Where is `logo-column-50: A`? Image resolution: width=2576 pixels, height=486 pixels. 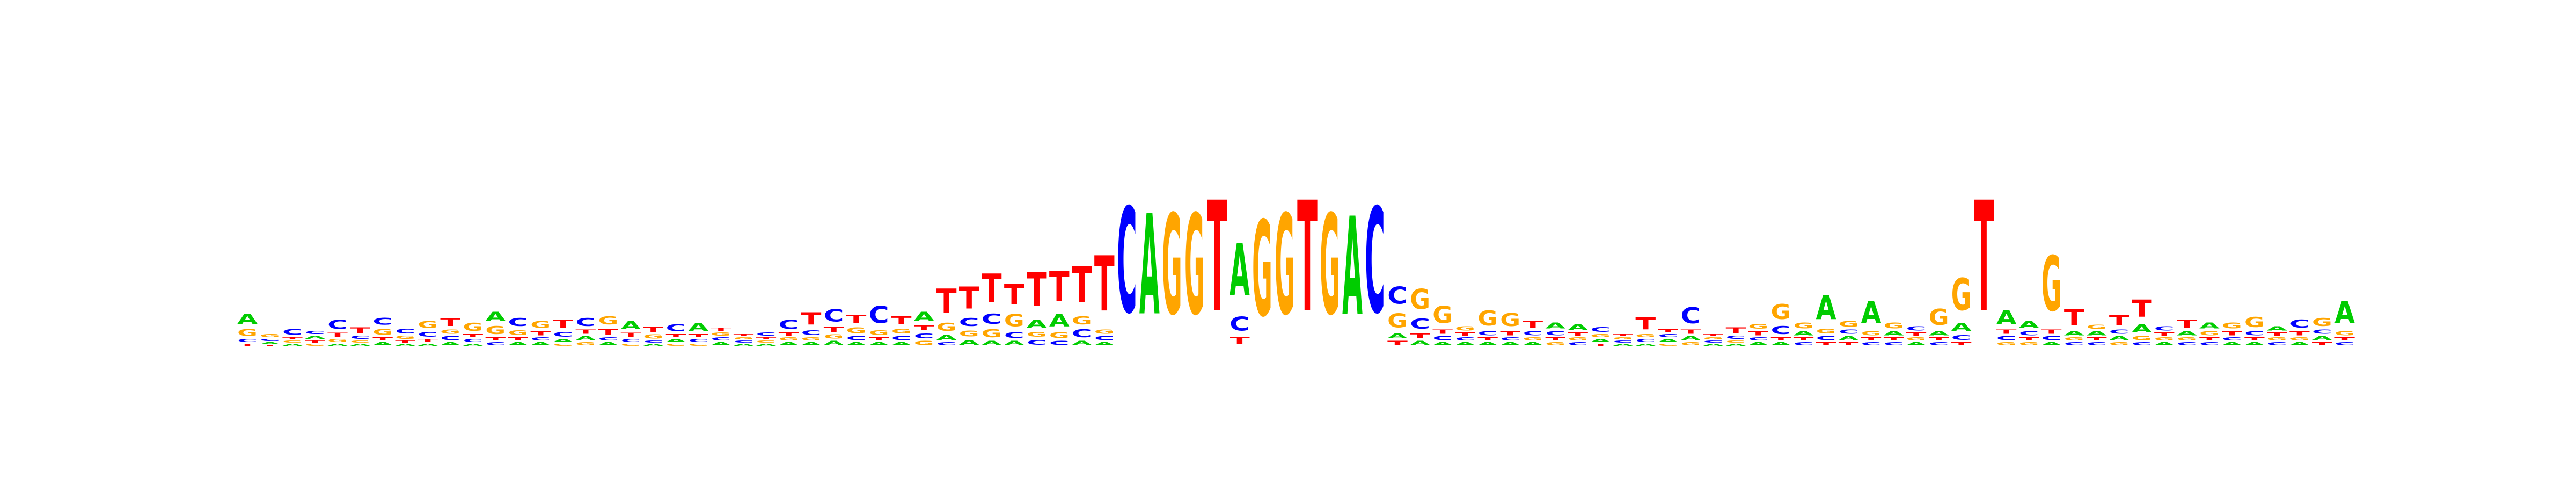
logo-column-50: A is located at coordinates (1352, 267).